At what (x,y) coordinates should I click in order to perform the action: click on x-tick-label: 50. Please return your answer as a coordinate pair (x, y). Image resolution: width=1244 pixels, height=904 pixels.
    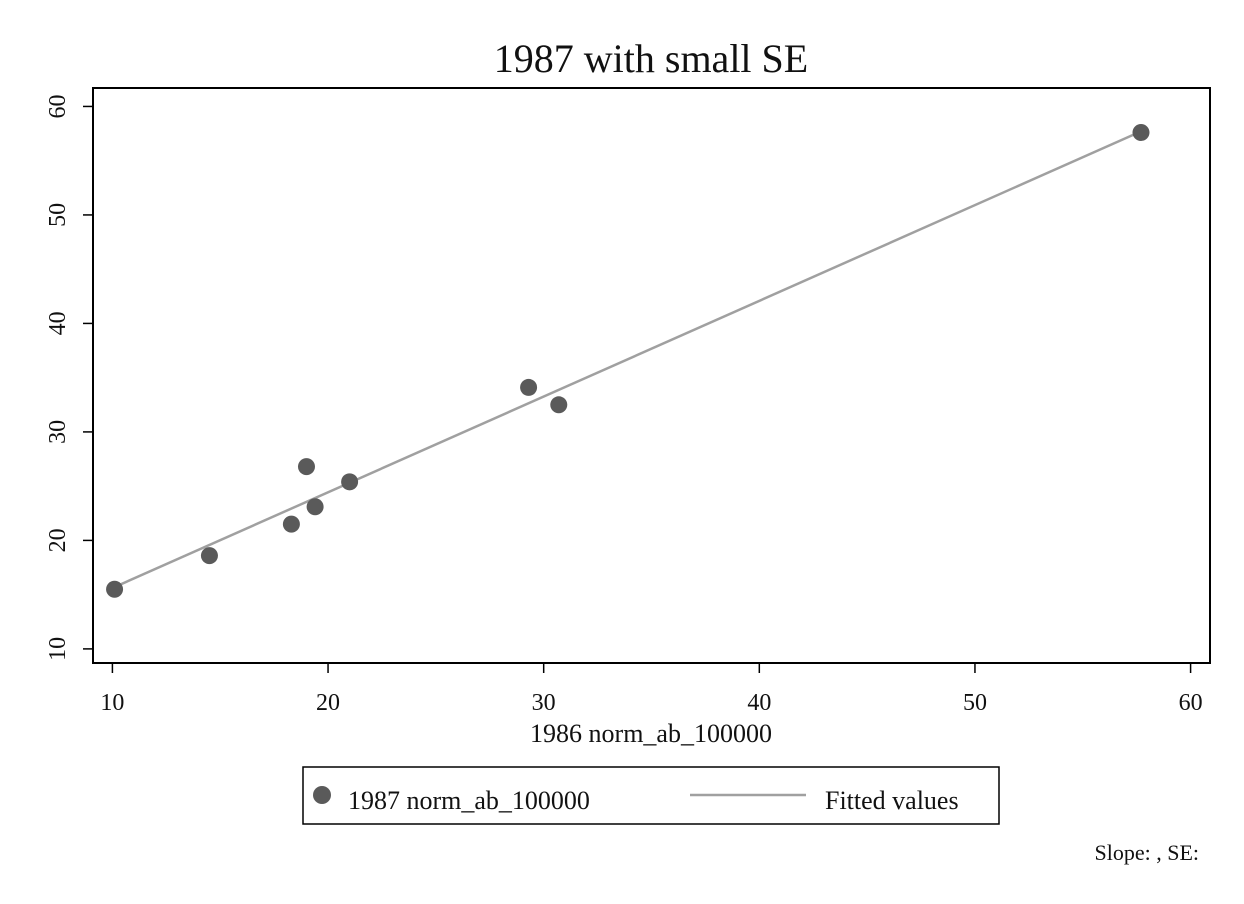
    Looking at the image, I should click on (975, 703).